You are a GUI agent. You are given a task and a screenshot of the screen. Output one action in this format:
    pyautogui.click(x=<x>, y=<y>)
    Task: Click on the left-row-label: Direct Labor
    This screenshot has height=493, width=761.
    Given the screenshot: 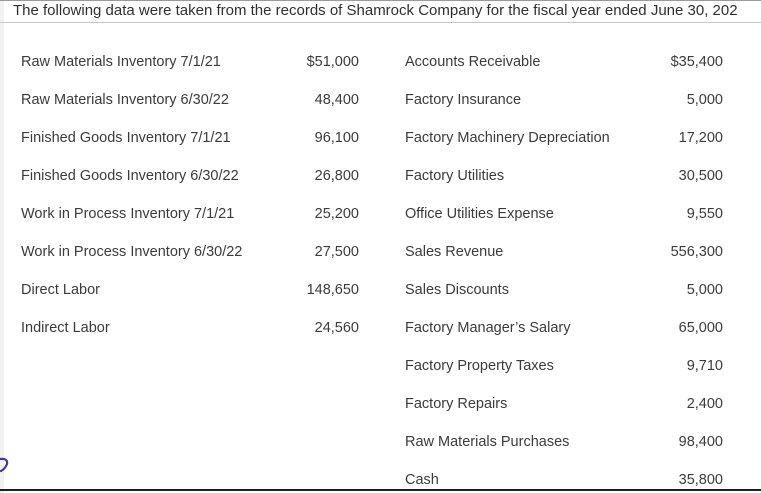 What is the action you would take?
    pyautogui.click(x=60, y=290)
    